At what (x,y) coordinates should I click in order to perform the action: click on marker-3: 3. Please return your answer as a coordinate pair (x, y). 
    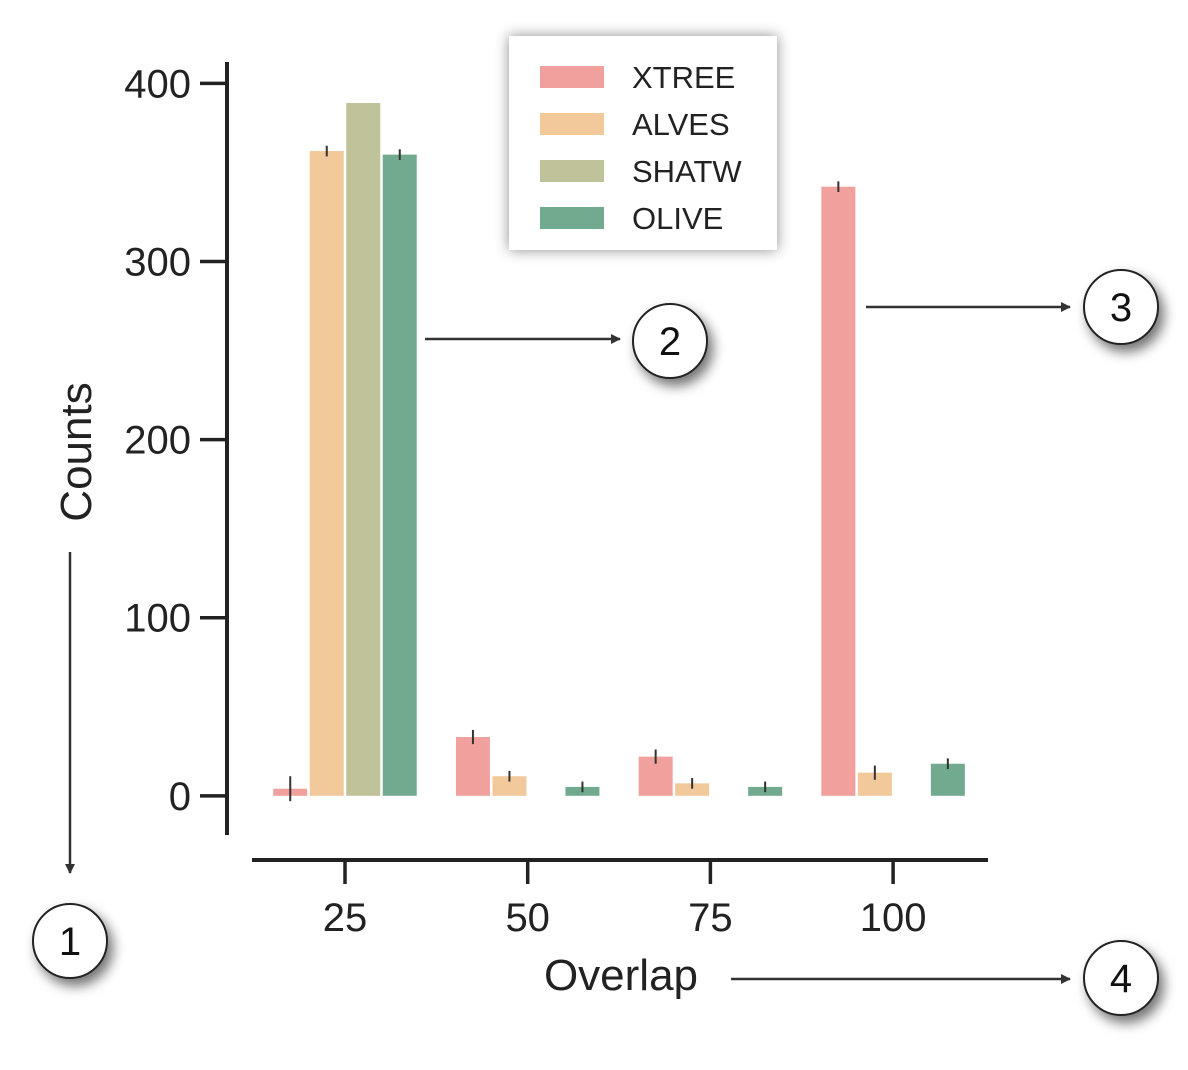
    Looking at the image, I should click on (1121, 307).